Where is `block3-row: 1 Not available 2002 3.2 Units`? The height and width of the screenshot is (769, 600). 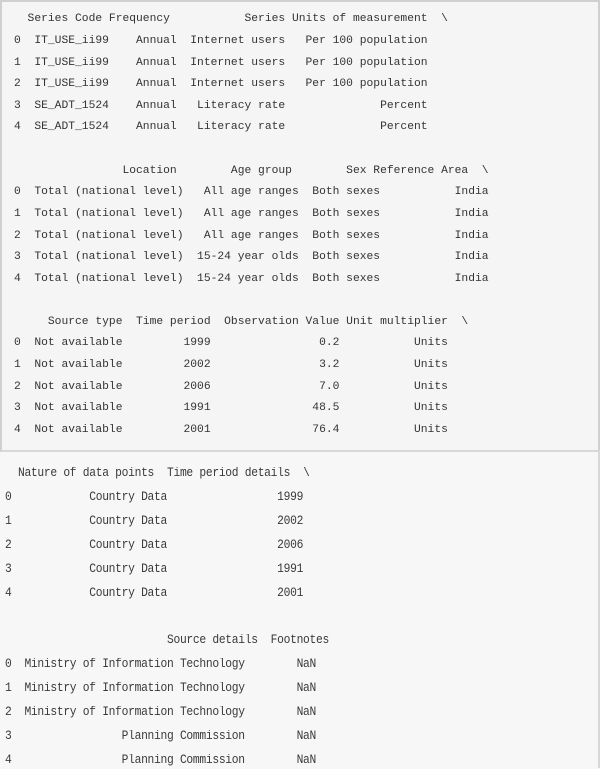
block3-row: 1 Not available 2002 3.2 Units is located at coordinates (231, 365).